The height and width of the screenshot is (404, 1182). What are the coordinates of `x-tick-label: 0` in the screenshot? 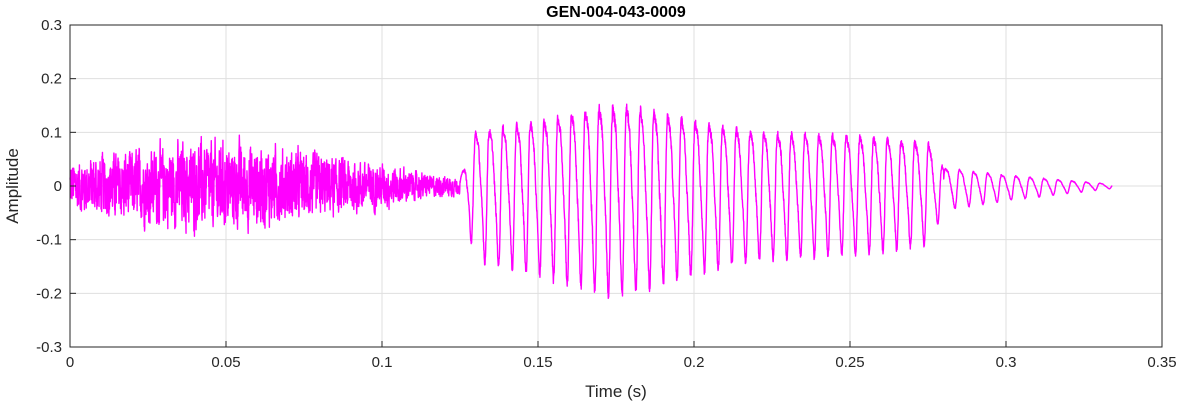 It's located at (70, 362).